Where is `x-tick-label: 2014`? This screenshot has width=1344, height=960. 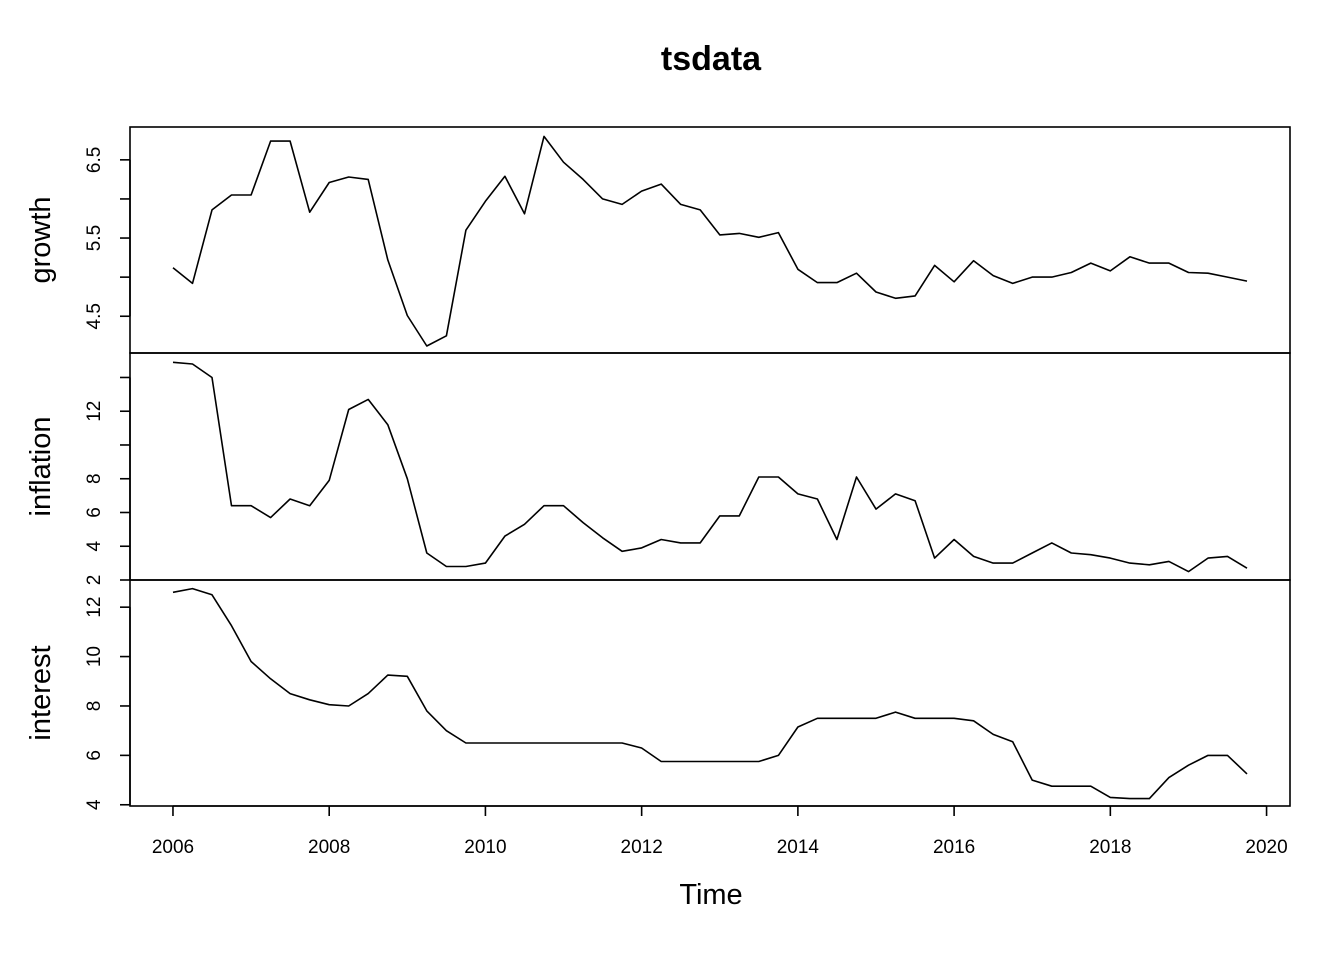 x-tick-label: 2014 is located at coordinates (798, 847).